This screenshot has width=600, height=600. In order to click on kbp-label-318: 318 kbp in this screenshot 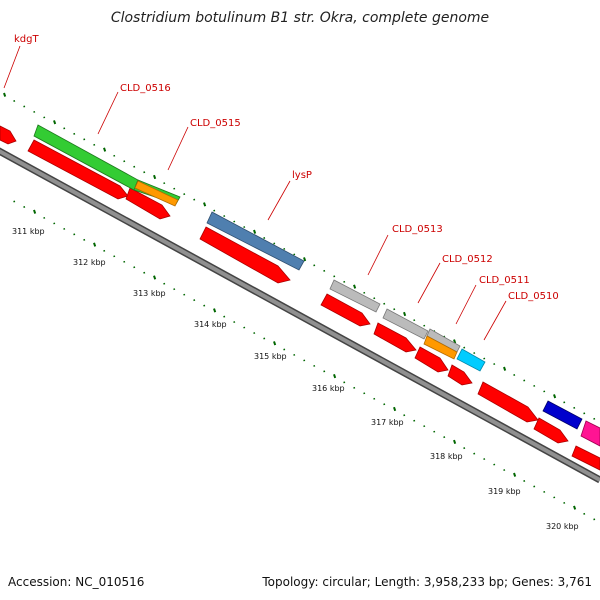, I will do `click(446, 456)`.